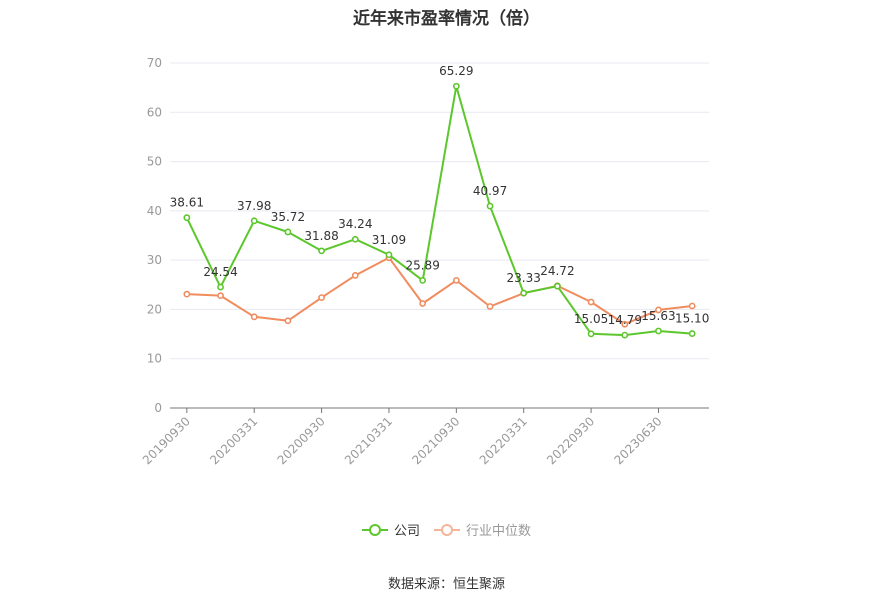 The width and height of the screenshot is (893, 603). I want to click on legend-label-industry-median: 行业中位数, so click(499, 531).